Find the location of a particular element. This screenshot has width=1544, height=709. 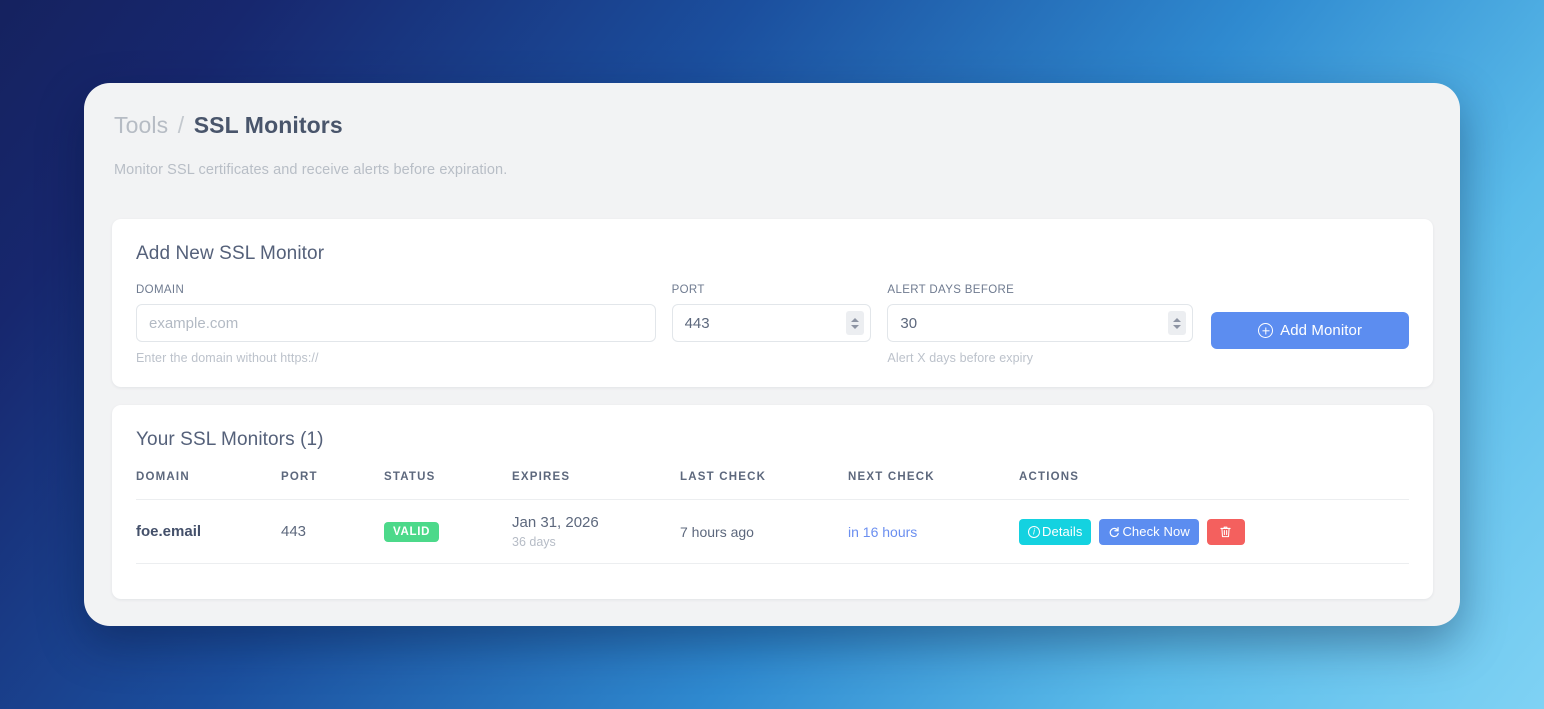

alert-days-label: ALERT DAYS BEFORE is located at coordinates (951, 290).